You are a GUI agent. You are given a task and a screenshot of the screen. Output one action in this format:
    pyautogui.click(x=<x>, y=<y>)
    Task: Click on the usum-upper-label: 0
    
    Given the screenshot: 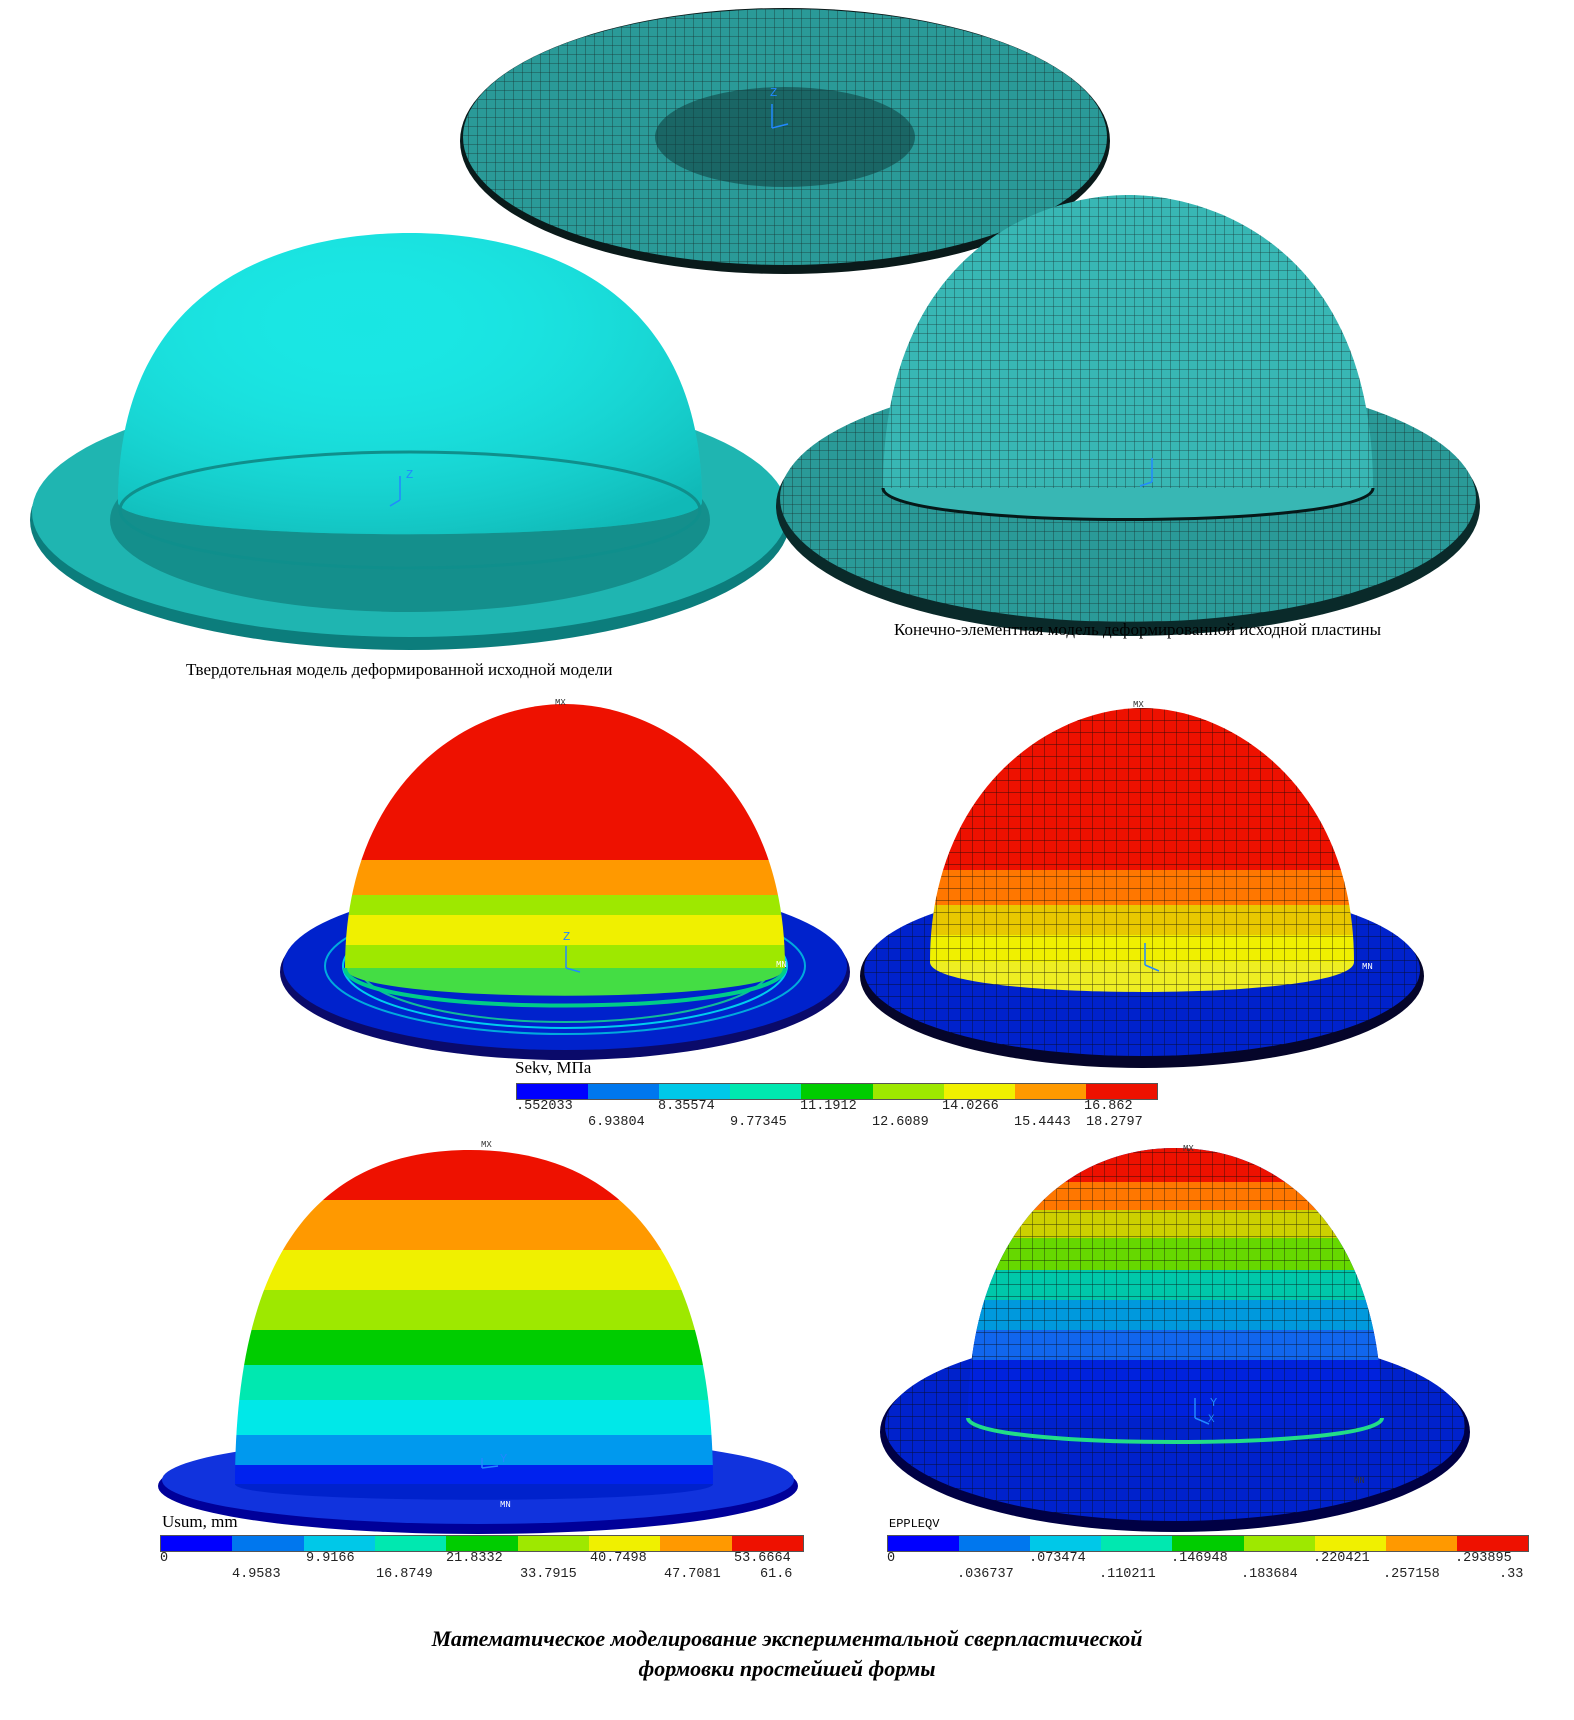 What is the action you would take?
    pyautogui.click(x=164, y=1558)
    